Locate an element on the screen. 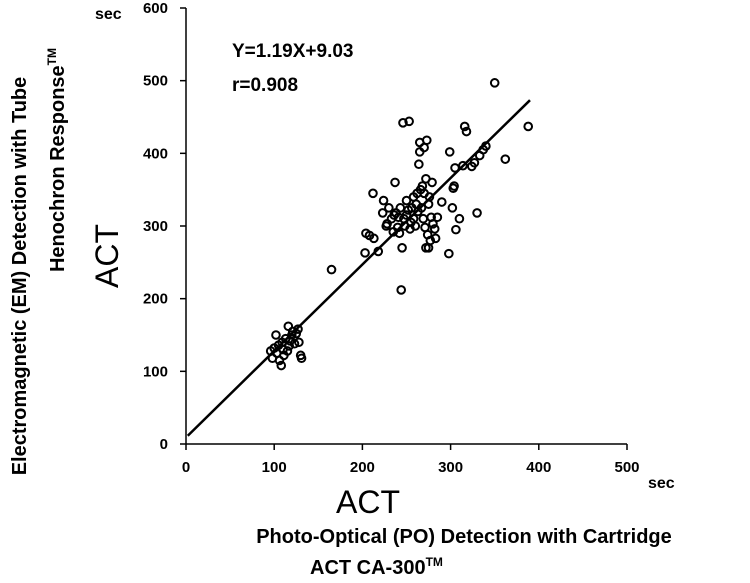 This screenshot has height=583, width=750. regression-equation: Y=1.19X+9.03 is located at coordinates (293, 51).